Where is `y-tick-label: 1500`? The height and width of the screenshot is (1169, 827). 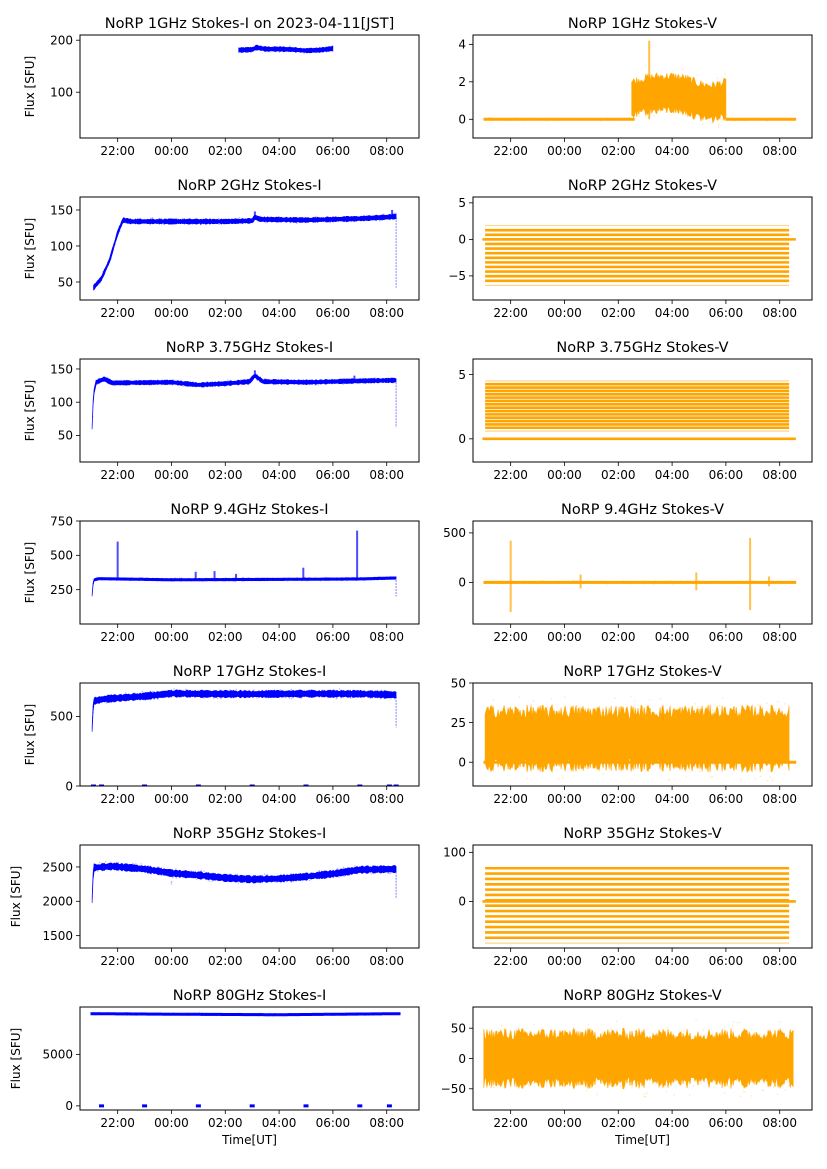 y-tick-label: 1500 is located at coordinates (57, 936).